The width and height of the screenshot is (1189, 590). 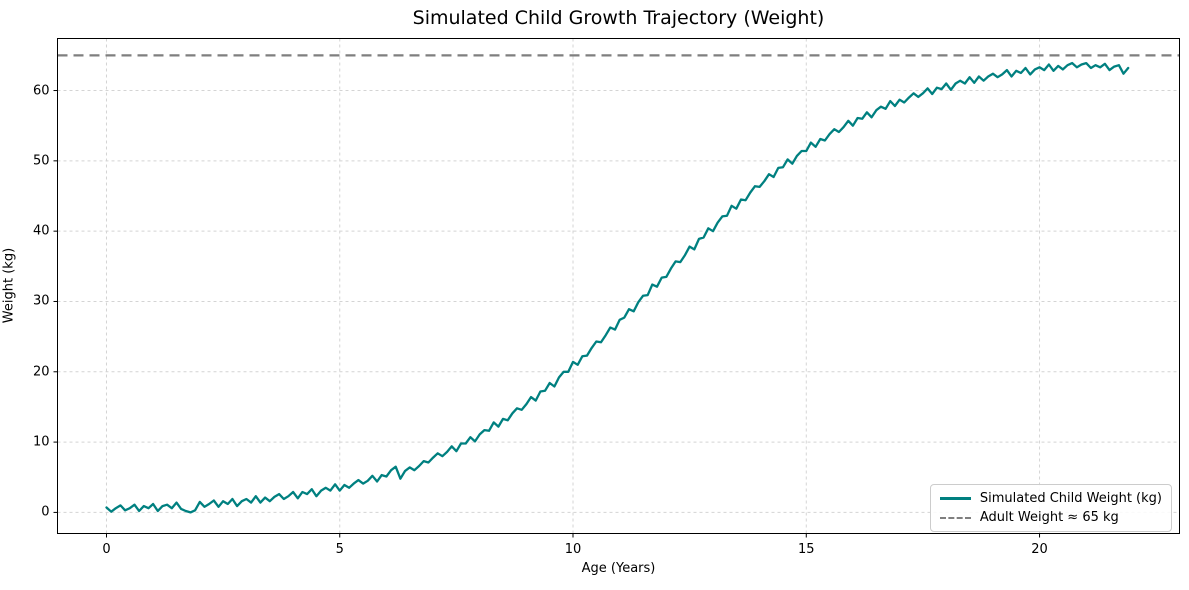 What do you see at coordinates (45, 512) in the screenshot?
I see `y-tick-label: 0` at bounding box center [45, 512].